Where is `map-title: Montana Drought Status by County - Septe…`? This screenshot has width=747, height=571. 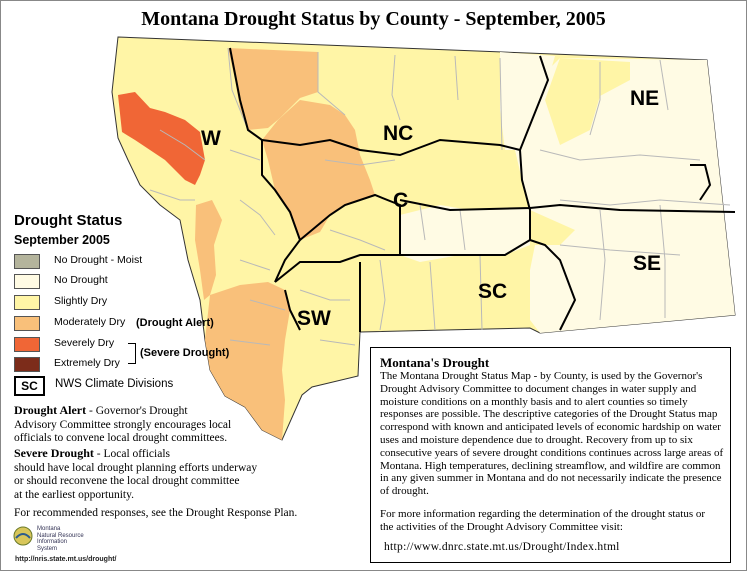 map-title: Montana Drought Status by County - Septe… is located at coordinates (373, 19).